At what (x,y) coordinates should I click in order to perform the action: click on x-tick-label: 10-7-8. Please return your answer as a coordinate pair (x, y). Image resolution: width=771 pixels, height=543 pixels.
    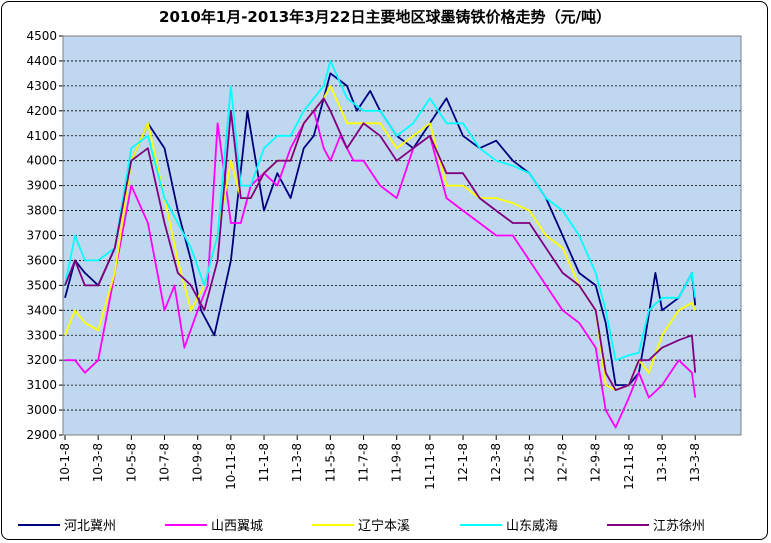
    Looking at the image, I should click on (165, 462).